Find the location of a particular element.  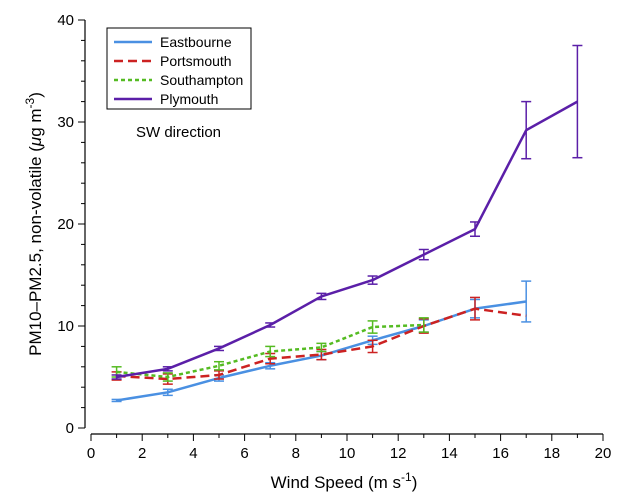

x-tick-label-18: 18 is located at coordinates (551, 453).